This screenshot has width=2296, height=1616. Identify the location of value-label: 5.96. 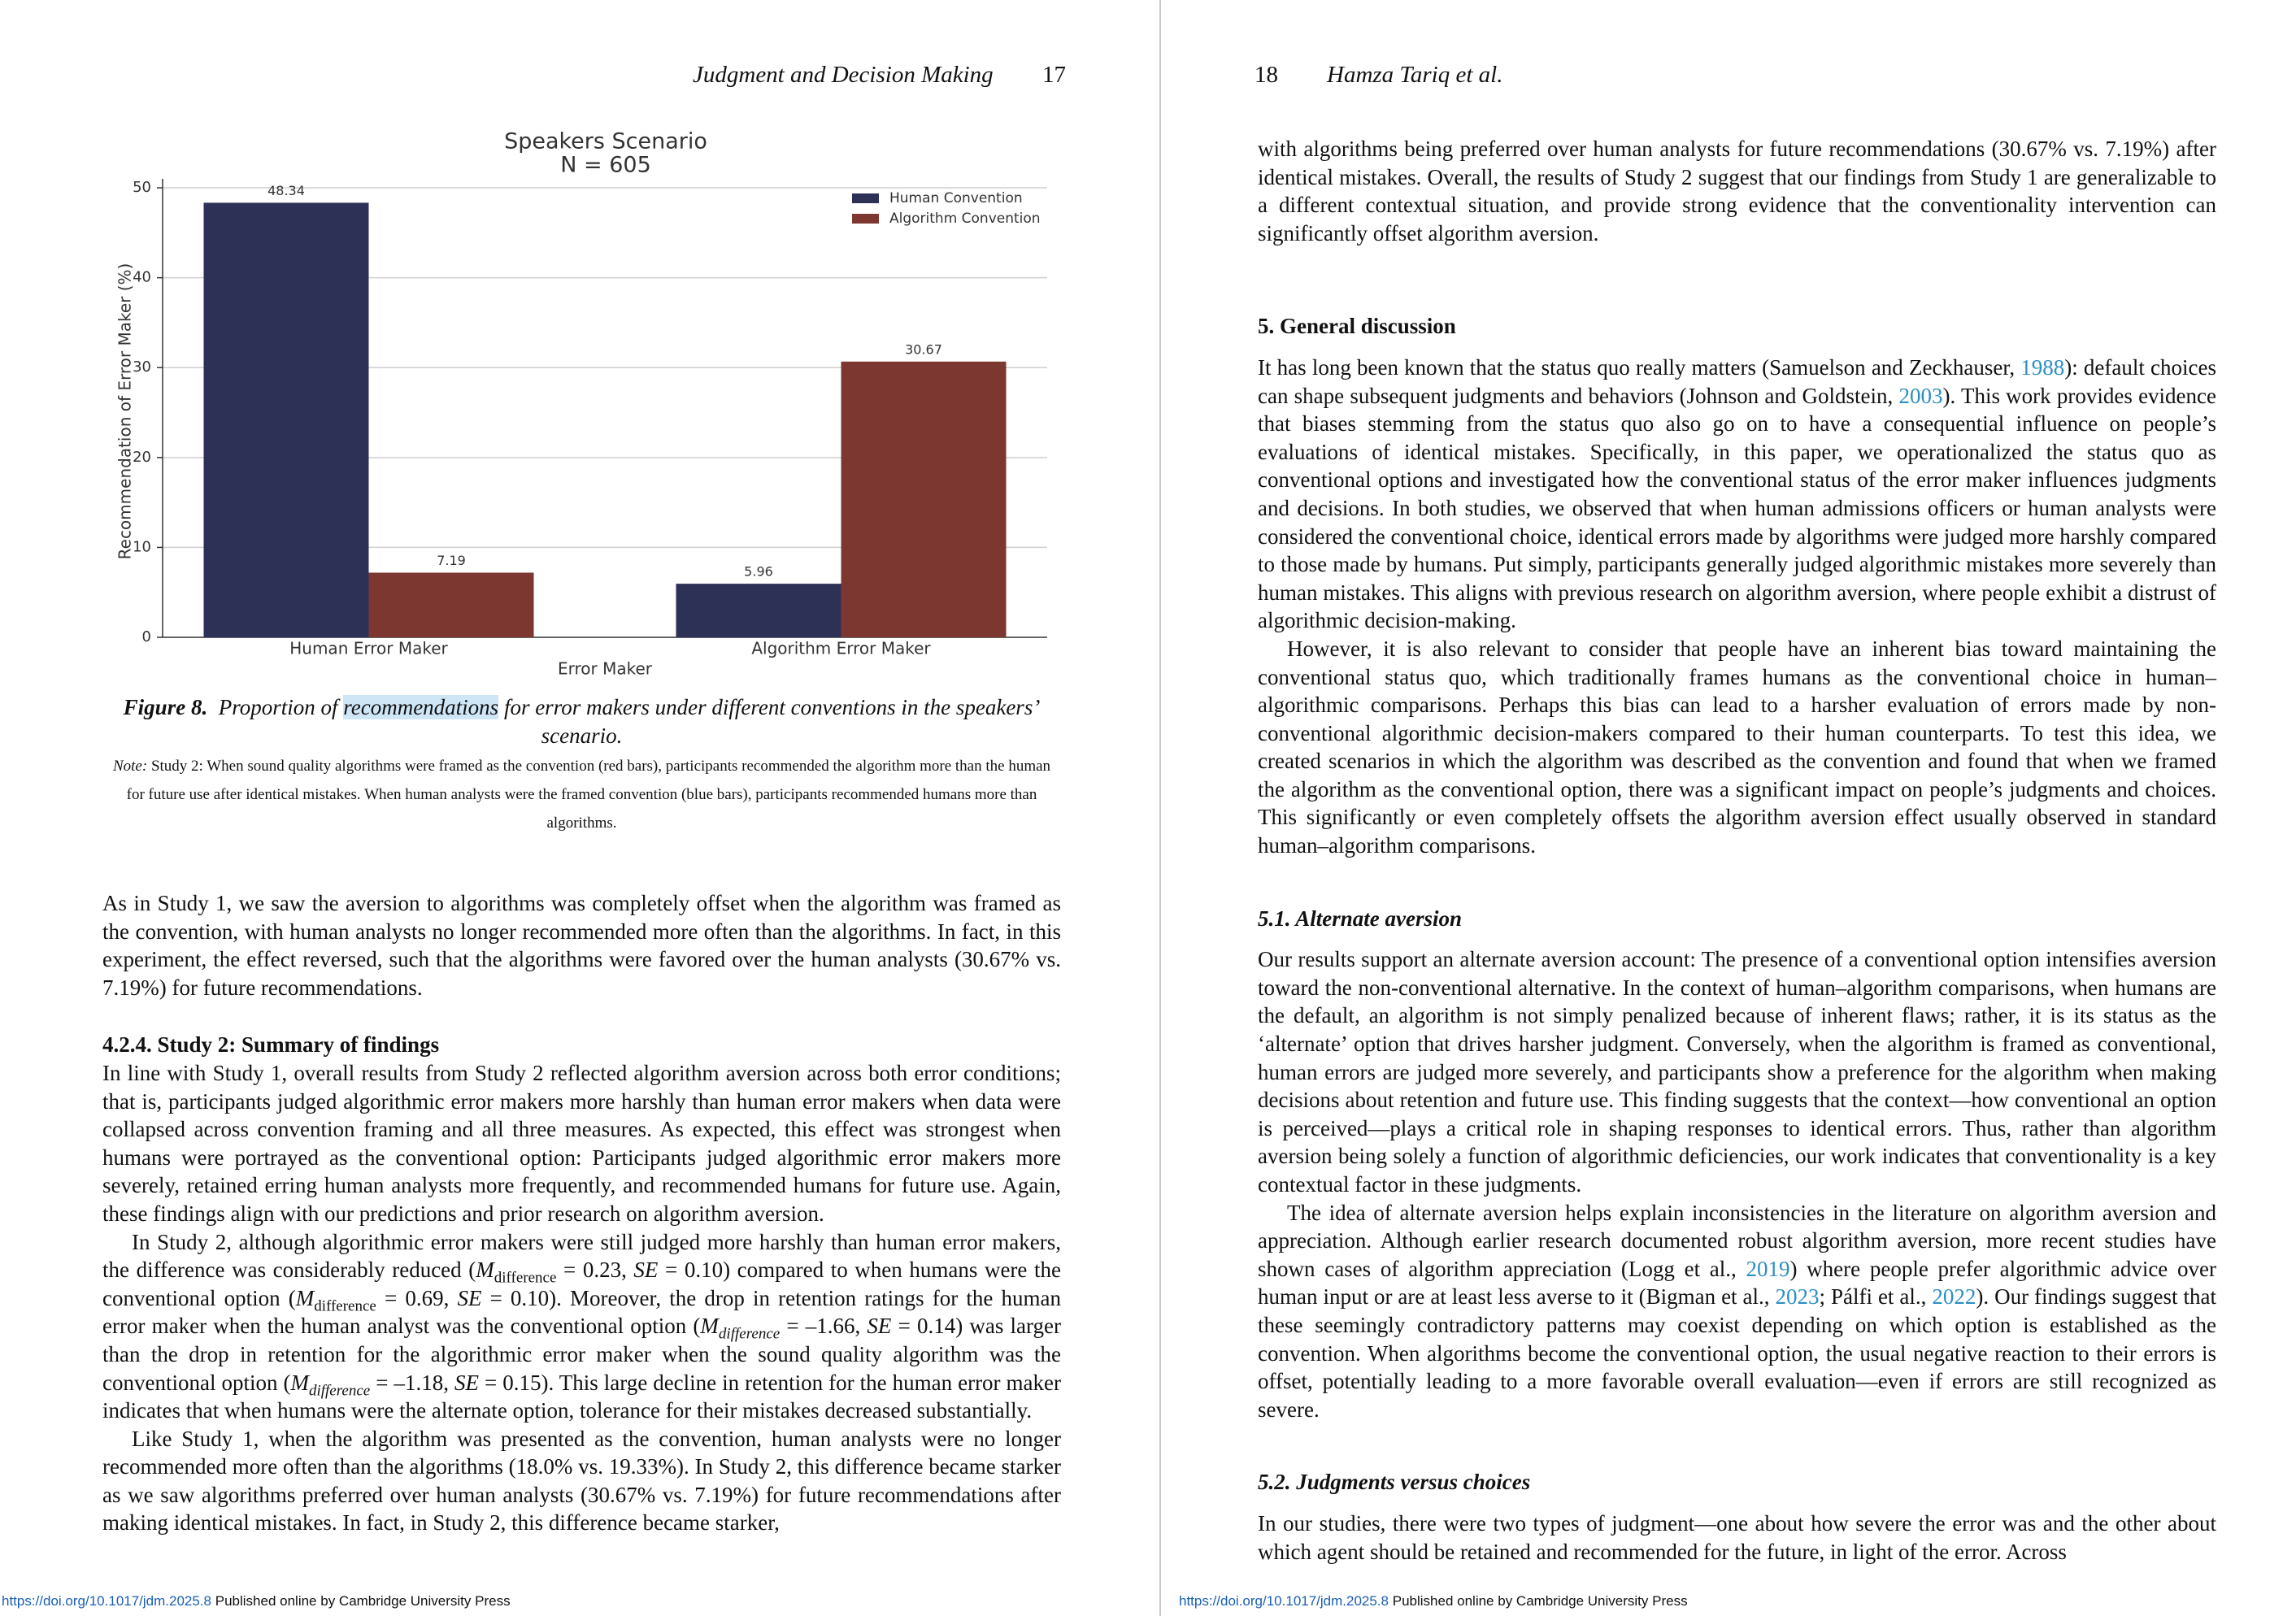
(759, 572).